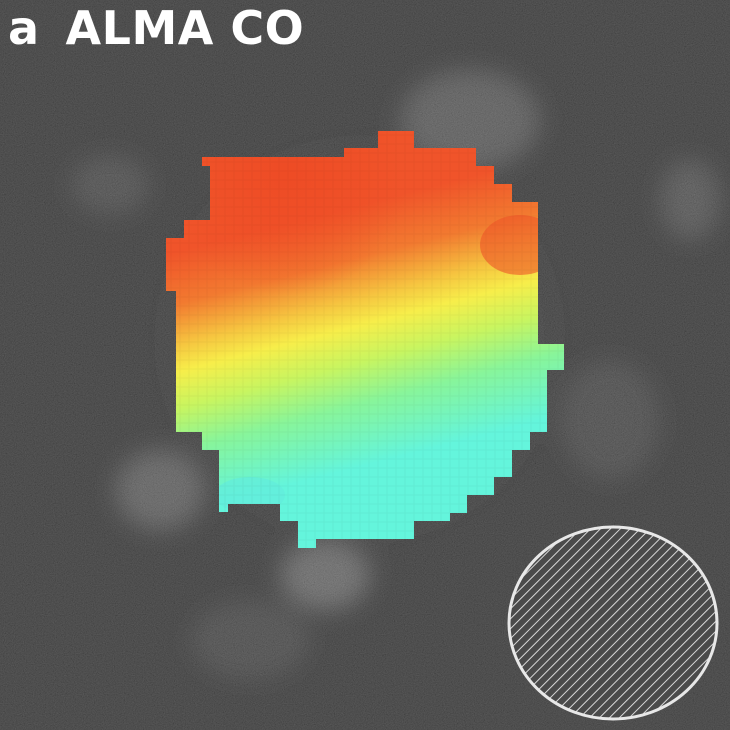 This screenshot has height=730, width=730. Describe the element at coordinates (24, 28) in the screenshot. I see `panel-letter: a` at that location.